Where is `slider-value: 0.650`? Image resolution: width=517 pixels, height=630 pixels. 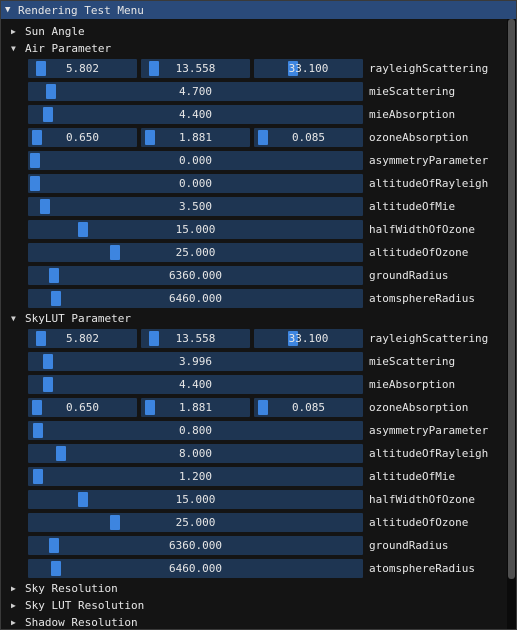 slider-value: 0.650 is located at coordinates (82, 407).